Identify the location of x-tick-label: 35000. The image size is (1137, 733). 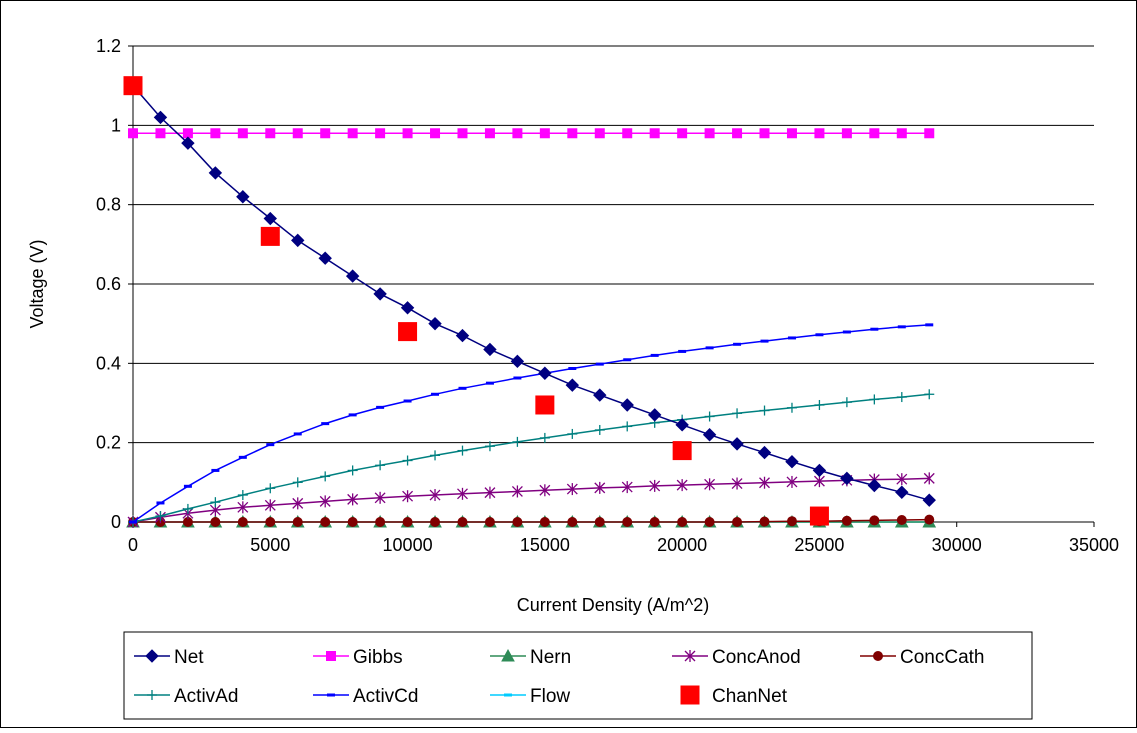
(1094, 545).